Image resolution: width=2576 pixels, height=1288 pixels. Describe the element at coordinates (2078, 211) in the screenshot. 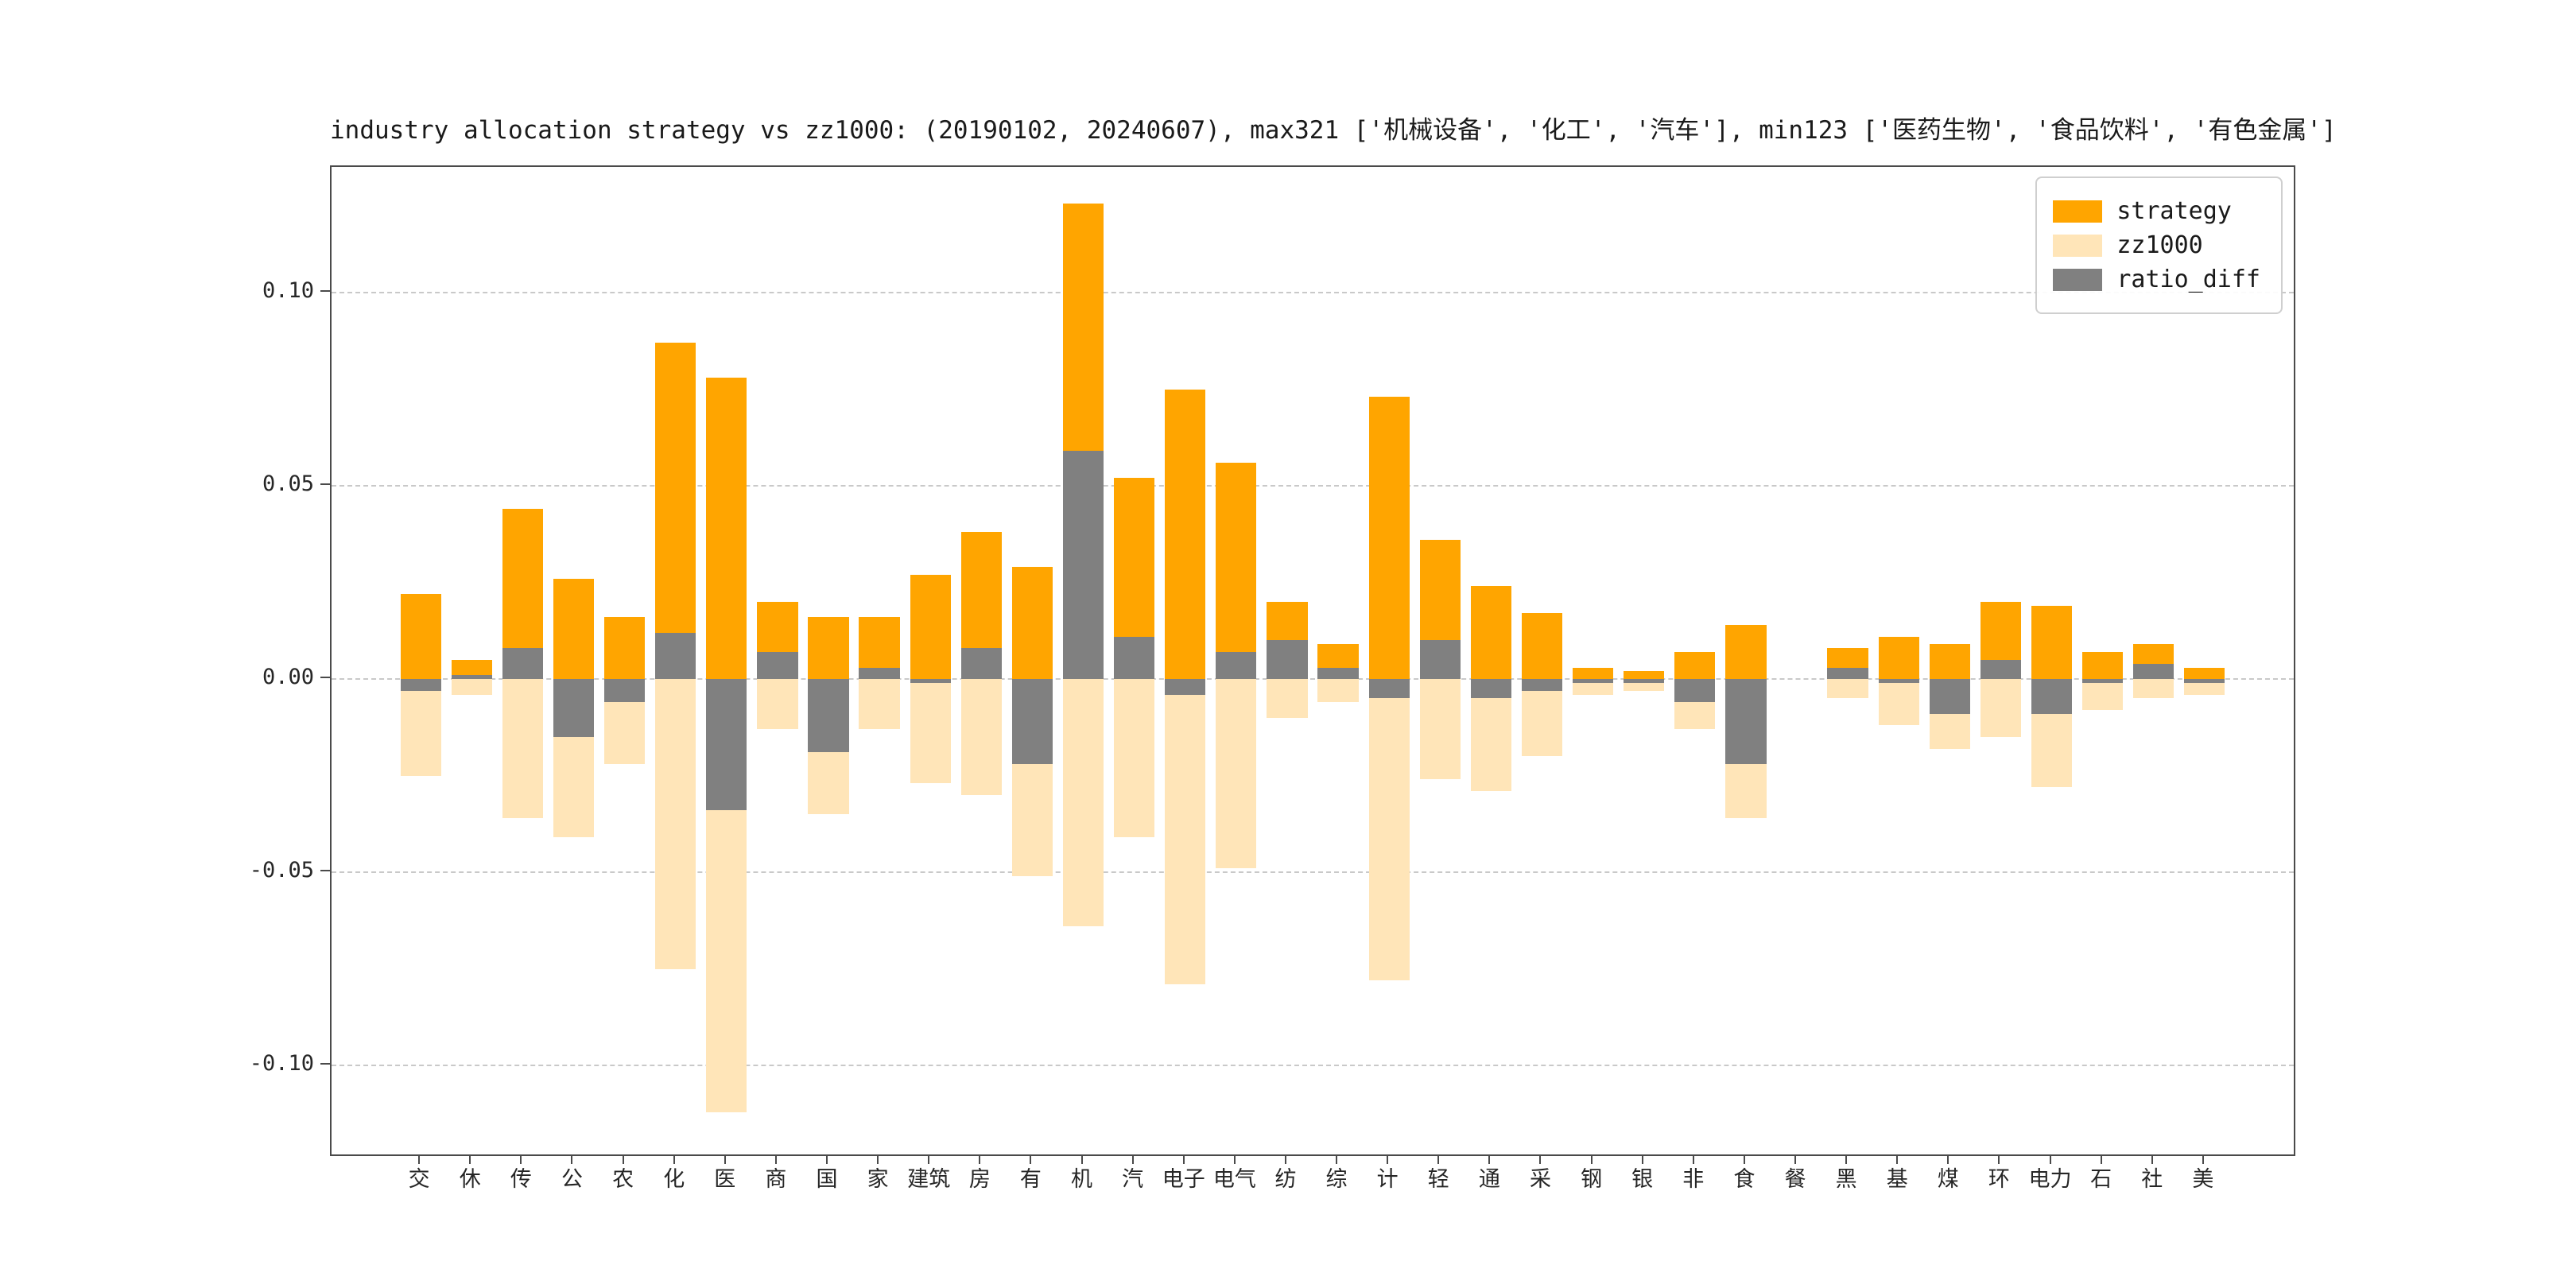

I see `legend-swatch-strategy` at that location.